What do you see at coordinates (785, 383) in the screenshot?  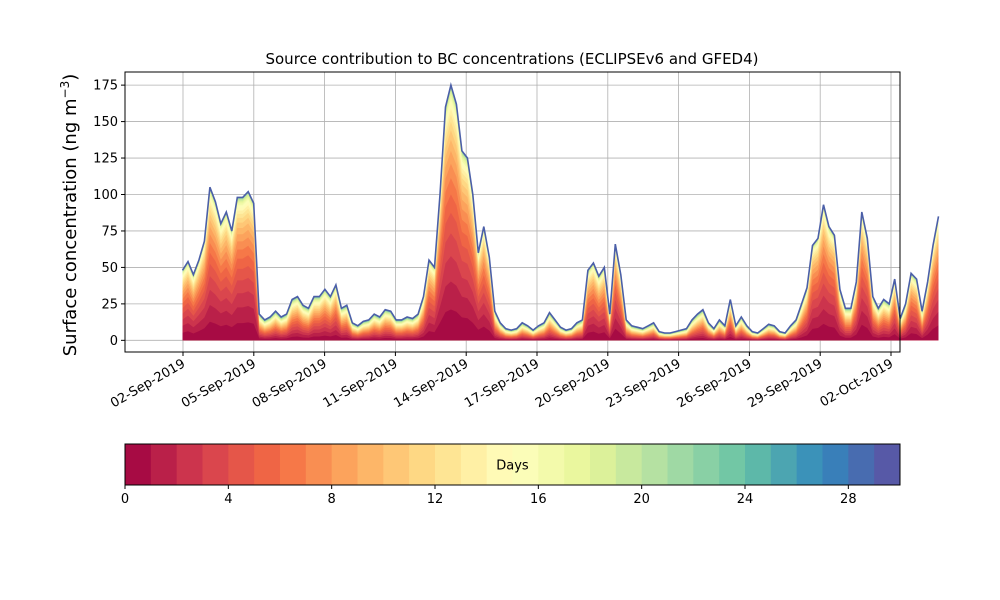 I see `x-tick-label: 29-Sep-2019` at bounding box center [785, 383].